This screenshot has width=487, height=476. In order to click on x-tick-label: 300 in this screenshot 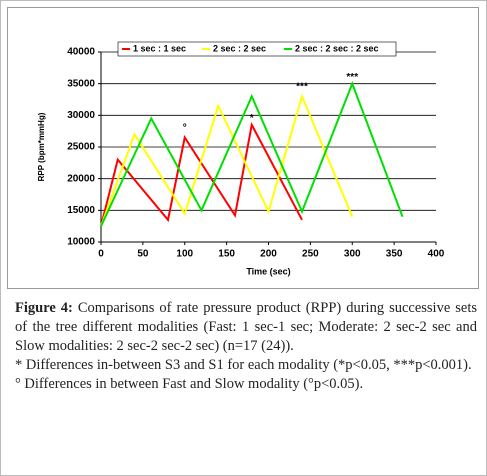, I will do `click(352, 254)`.